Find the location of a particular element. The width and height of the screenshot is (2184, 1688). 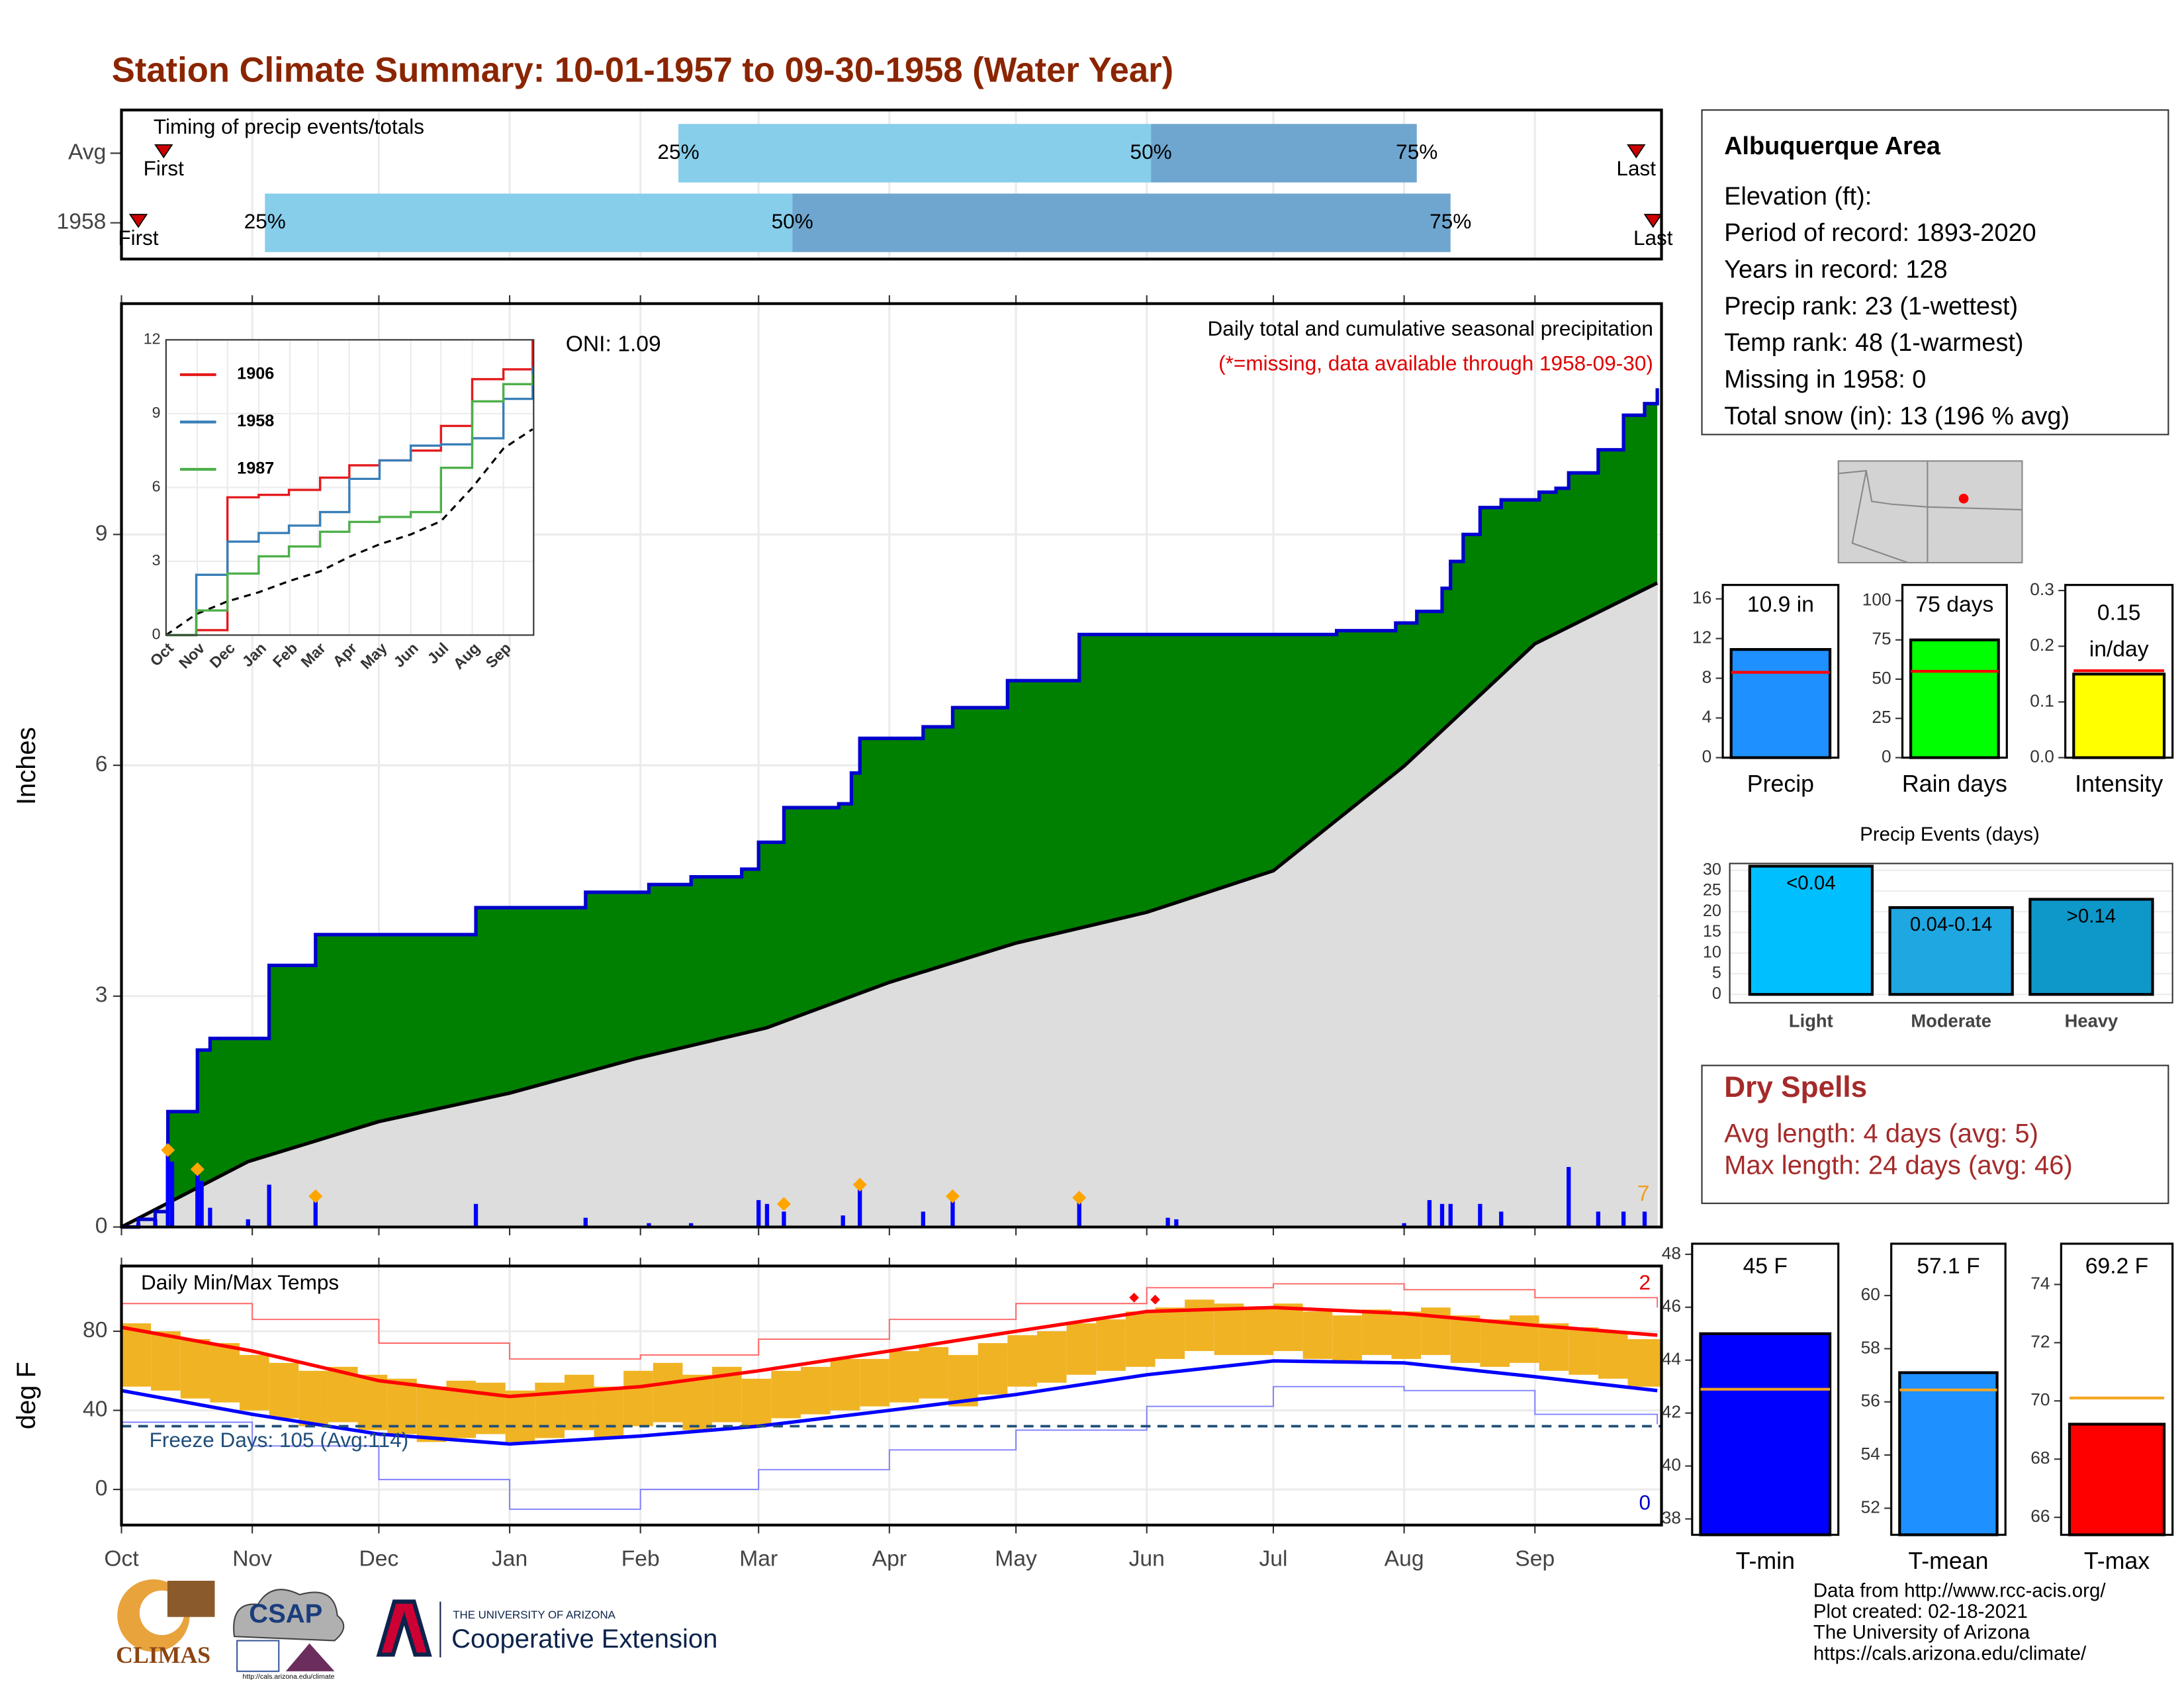

y-tick-label: 20 is located at coordinates (1712, 911).